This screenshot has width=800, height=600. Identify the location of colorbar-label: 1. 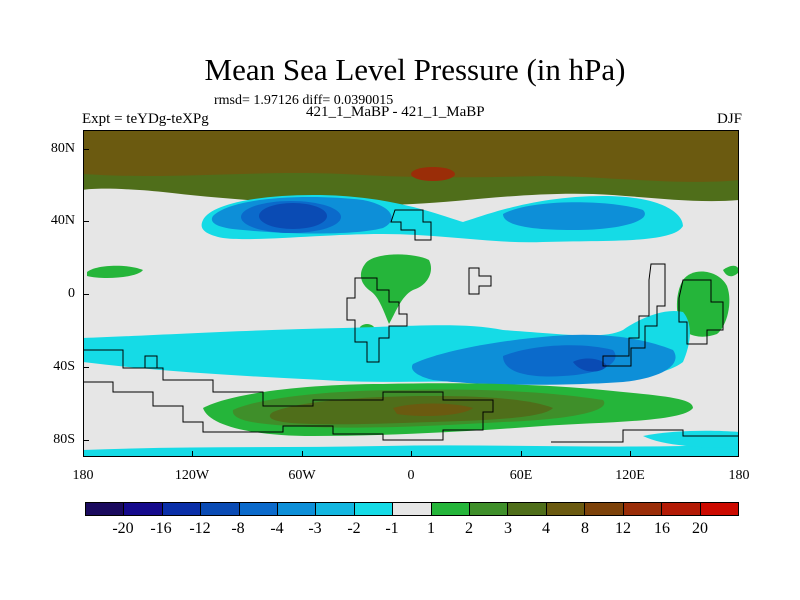
(431, 528).